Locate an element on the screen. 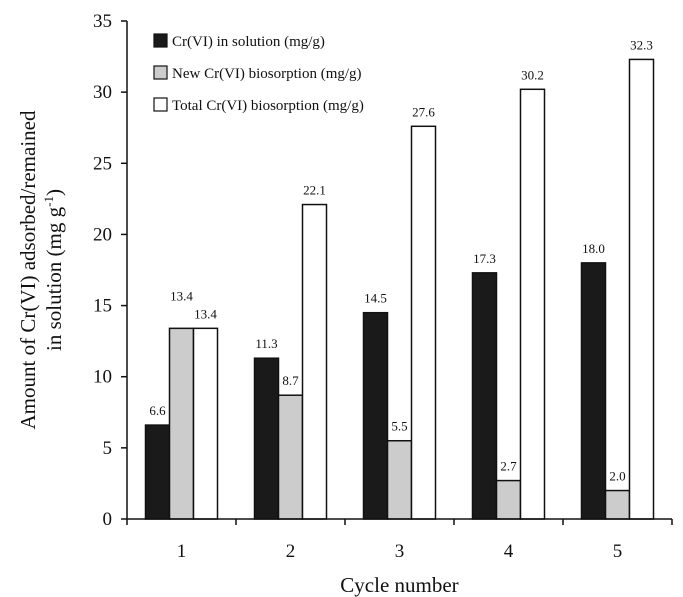 This screenshot has height=597, width=683. data-label: 18.0 is located at coordinates (593, 248).